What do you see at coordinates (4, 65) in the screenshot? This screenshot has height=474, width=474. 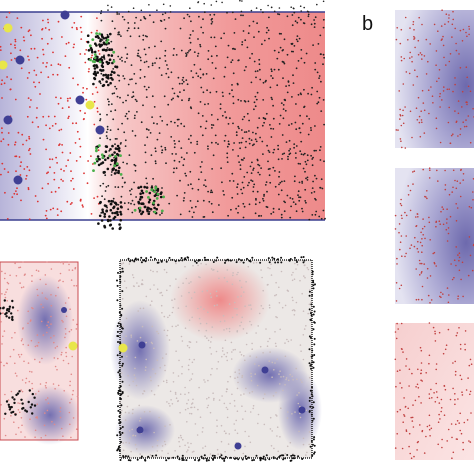 I see `ion` at bounding box center [4, 65].